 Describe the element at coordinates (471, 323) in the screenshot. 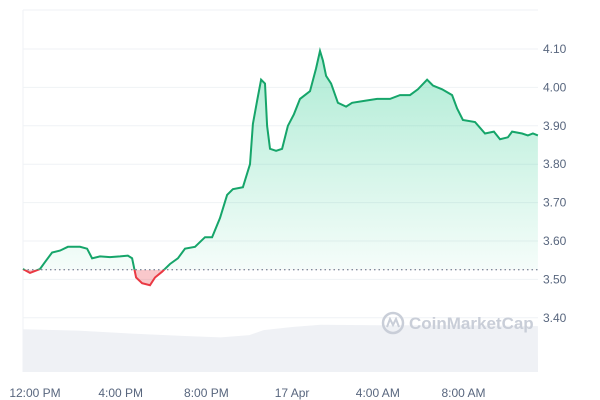

I see `watermark-text: CoinMarketCap` at that location.